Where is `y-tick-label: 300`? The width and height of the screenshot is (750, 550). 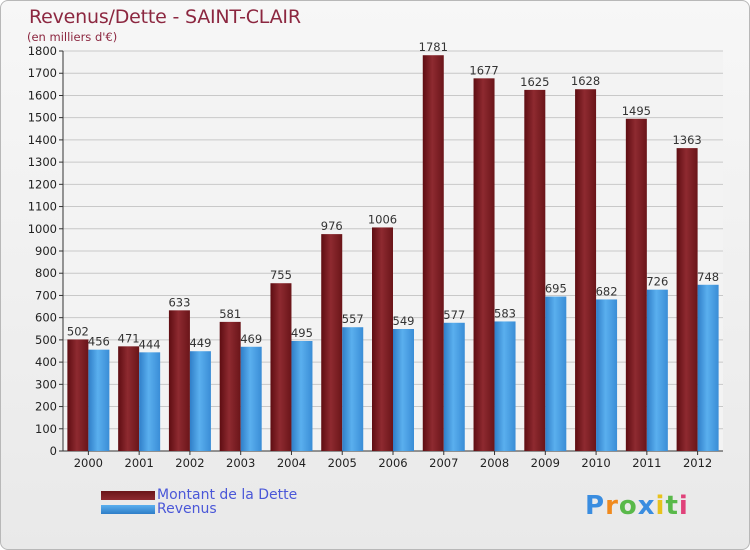
y-tick-label: 300 is located at coordinates (46, 384).